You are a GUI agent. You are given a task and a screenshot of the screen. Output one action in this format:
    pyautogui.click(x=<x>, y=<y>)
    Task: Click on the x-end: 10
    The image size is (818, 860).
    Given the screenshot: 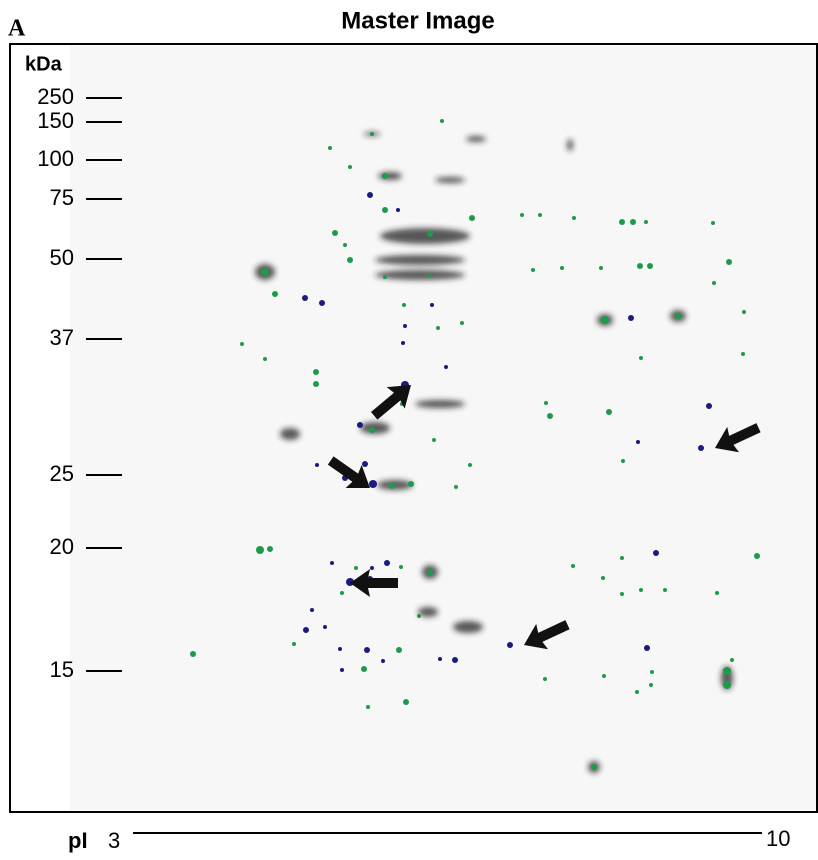 What is the action you would take?
    pyautogui.click(x=778, y=838)
    